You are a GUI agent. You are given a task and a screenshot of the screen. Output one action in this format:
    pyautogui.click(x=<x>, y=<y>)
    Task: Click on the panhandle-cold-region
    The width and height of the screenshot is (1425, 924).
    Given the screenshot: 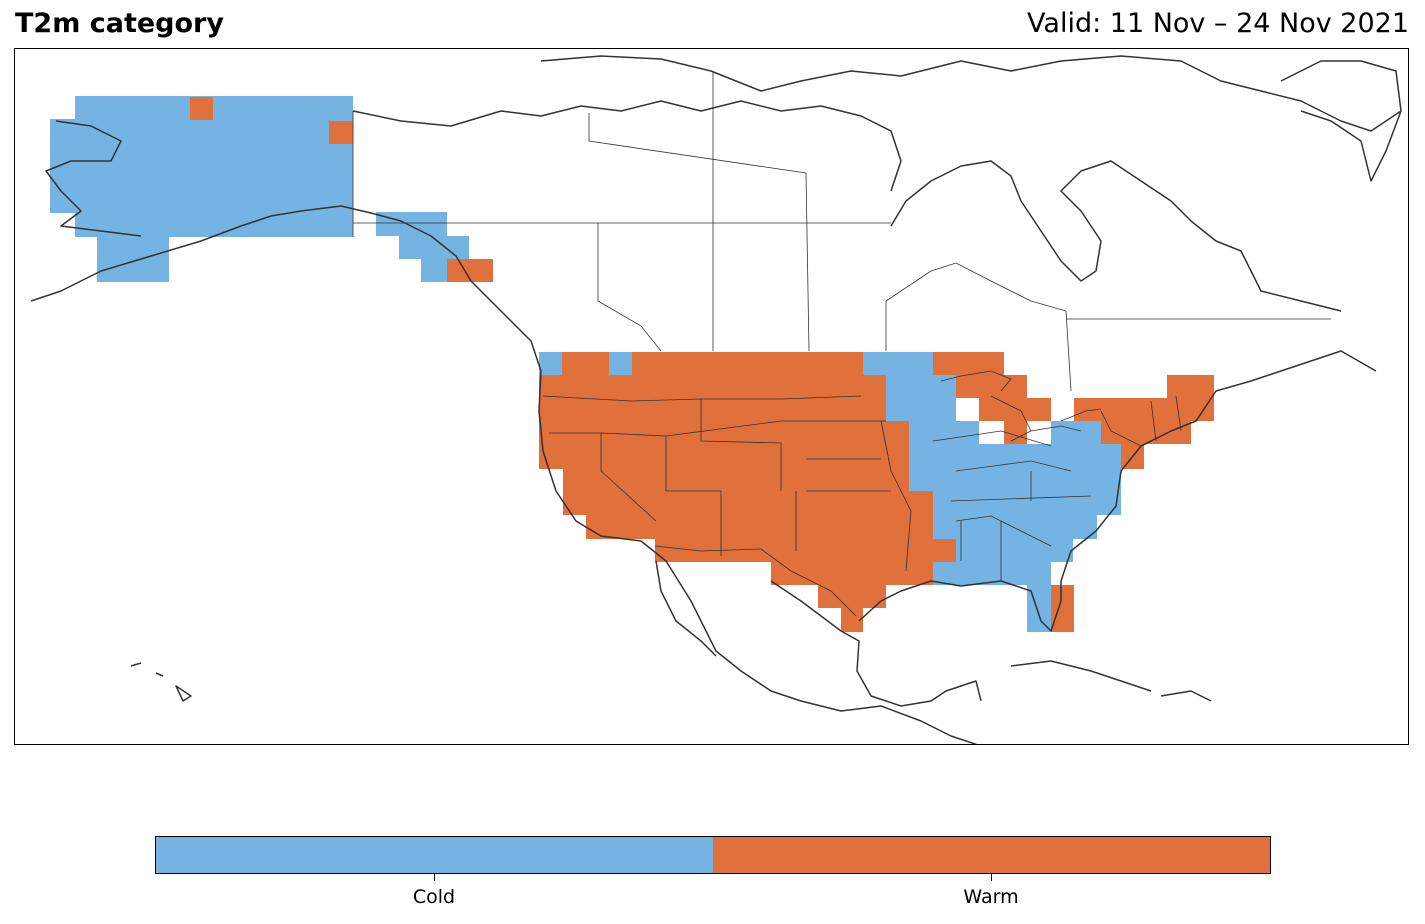 What is the action you would take?
    pyautogui.click(x=422, y=247)
    